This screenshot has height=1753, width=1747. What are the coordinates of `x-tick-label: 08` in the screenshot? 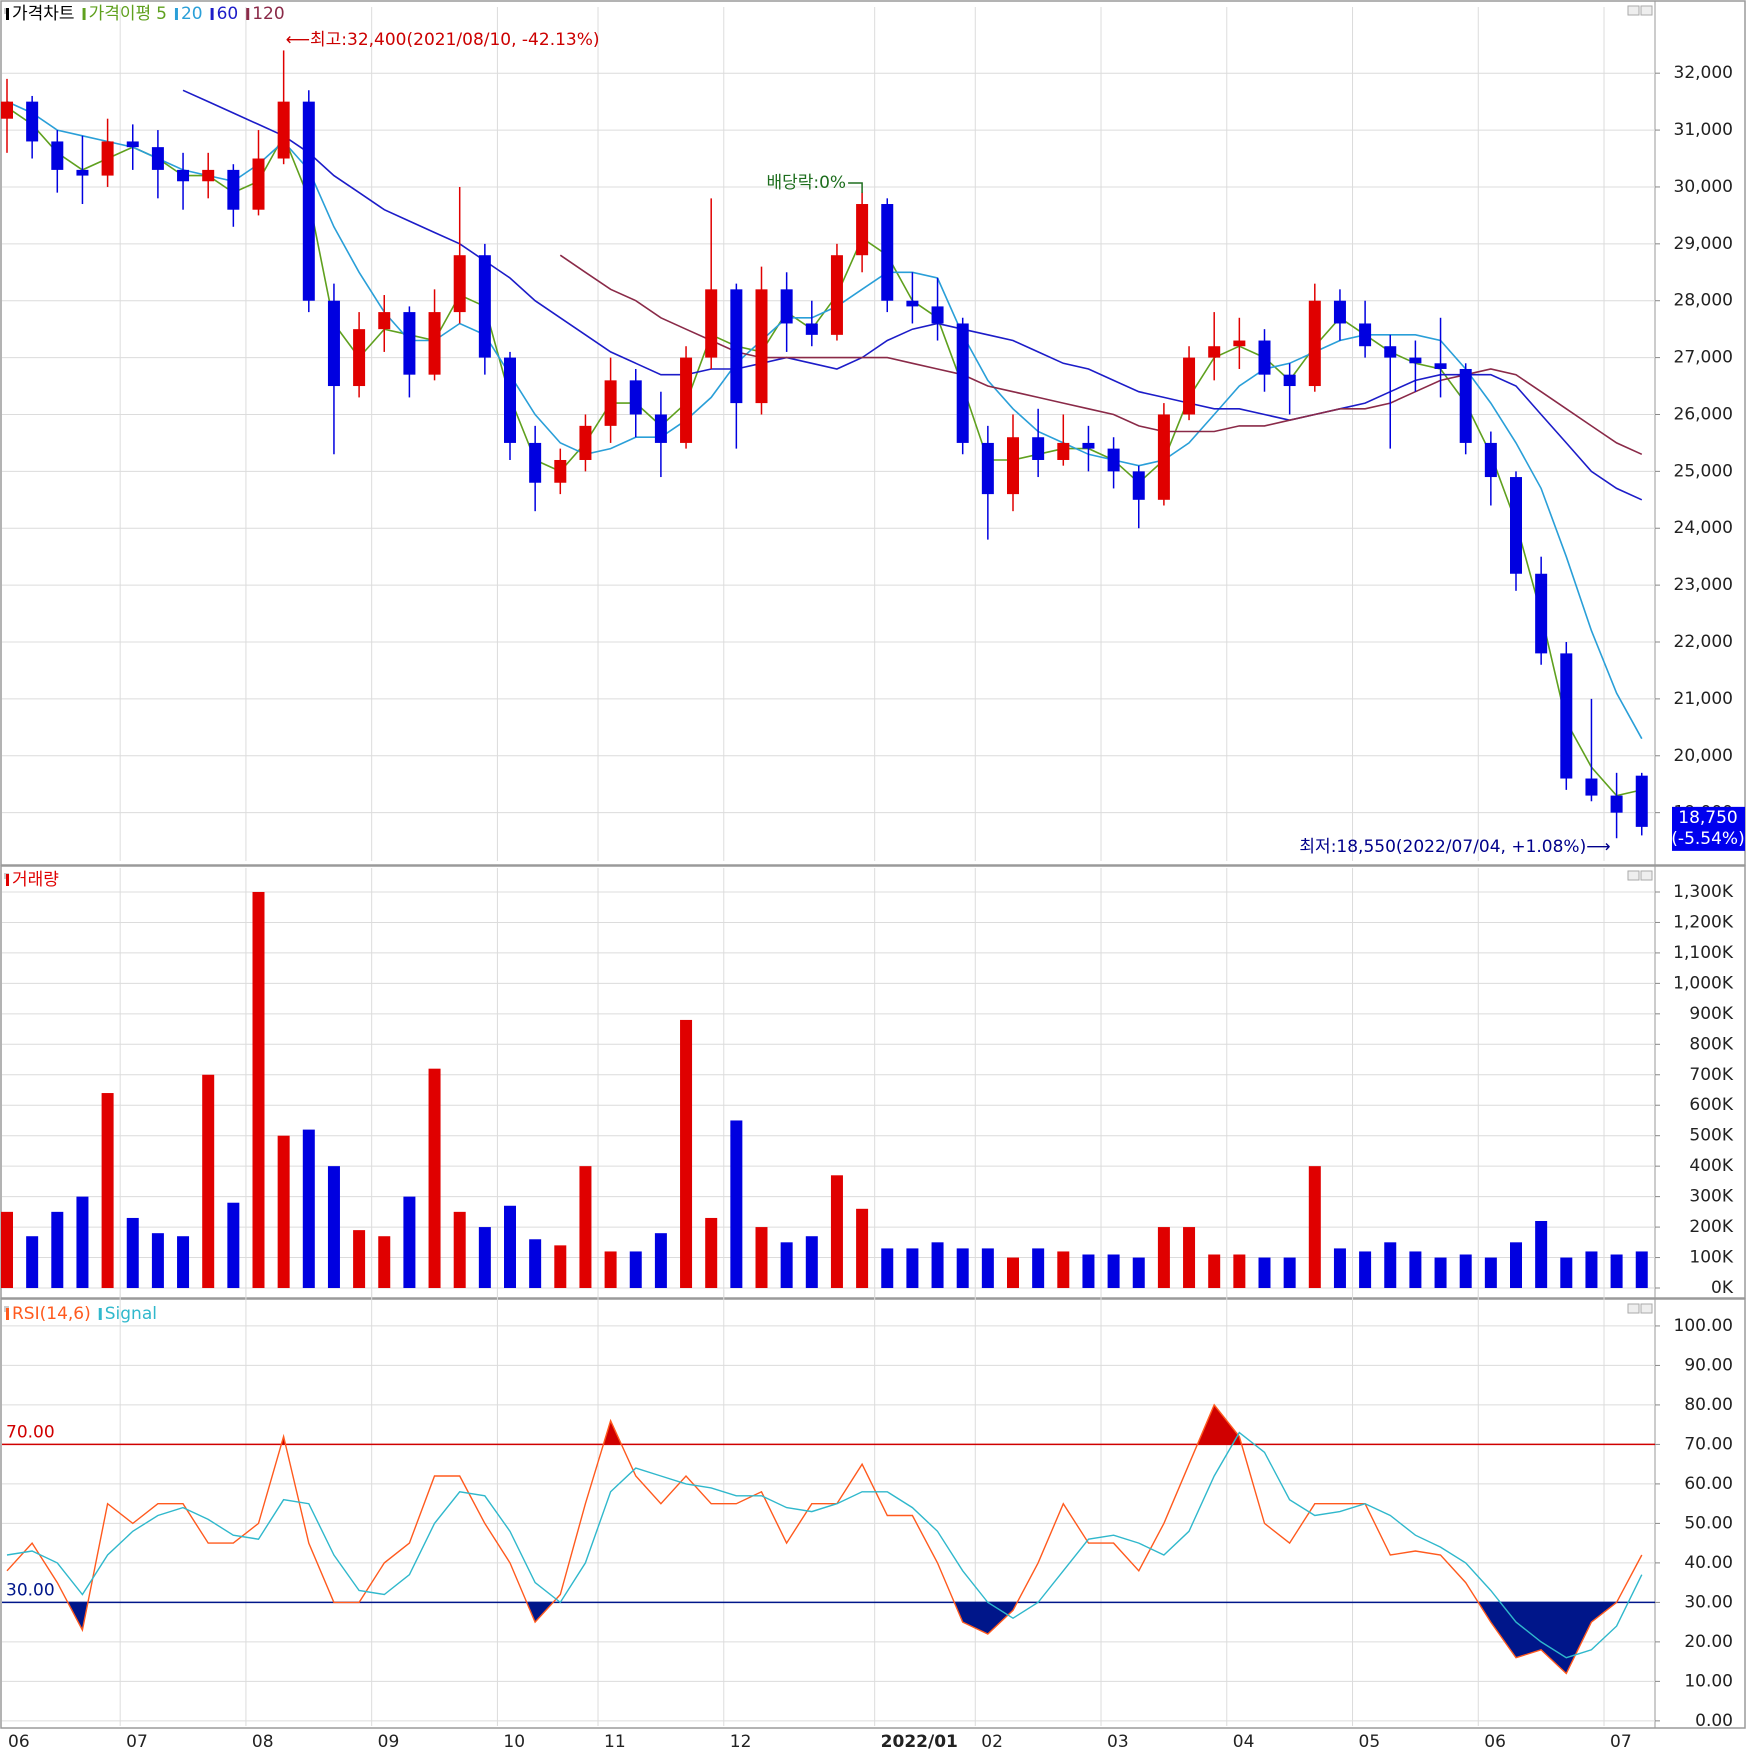 It's located at (263, 1742).